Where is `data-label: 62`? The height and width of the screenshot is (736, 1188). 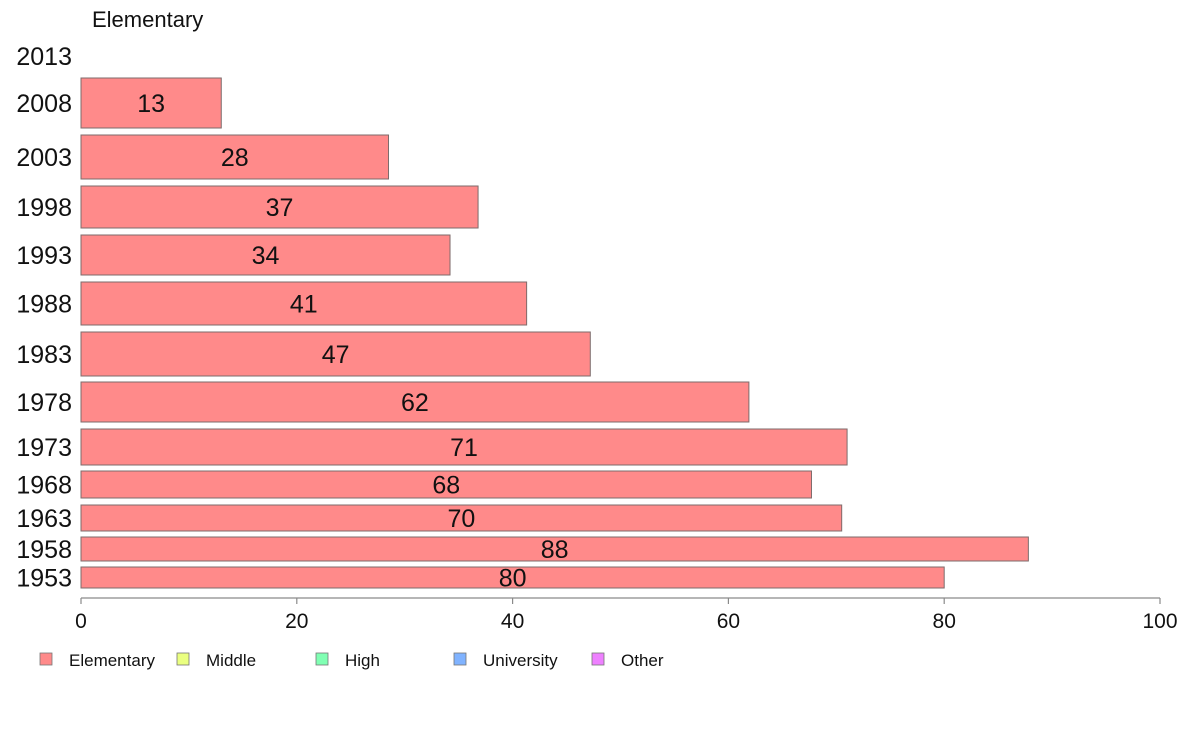
data-label: 62 is located at coordinates (415, 403).